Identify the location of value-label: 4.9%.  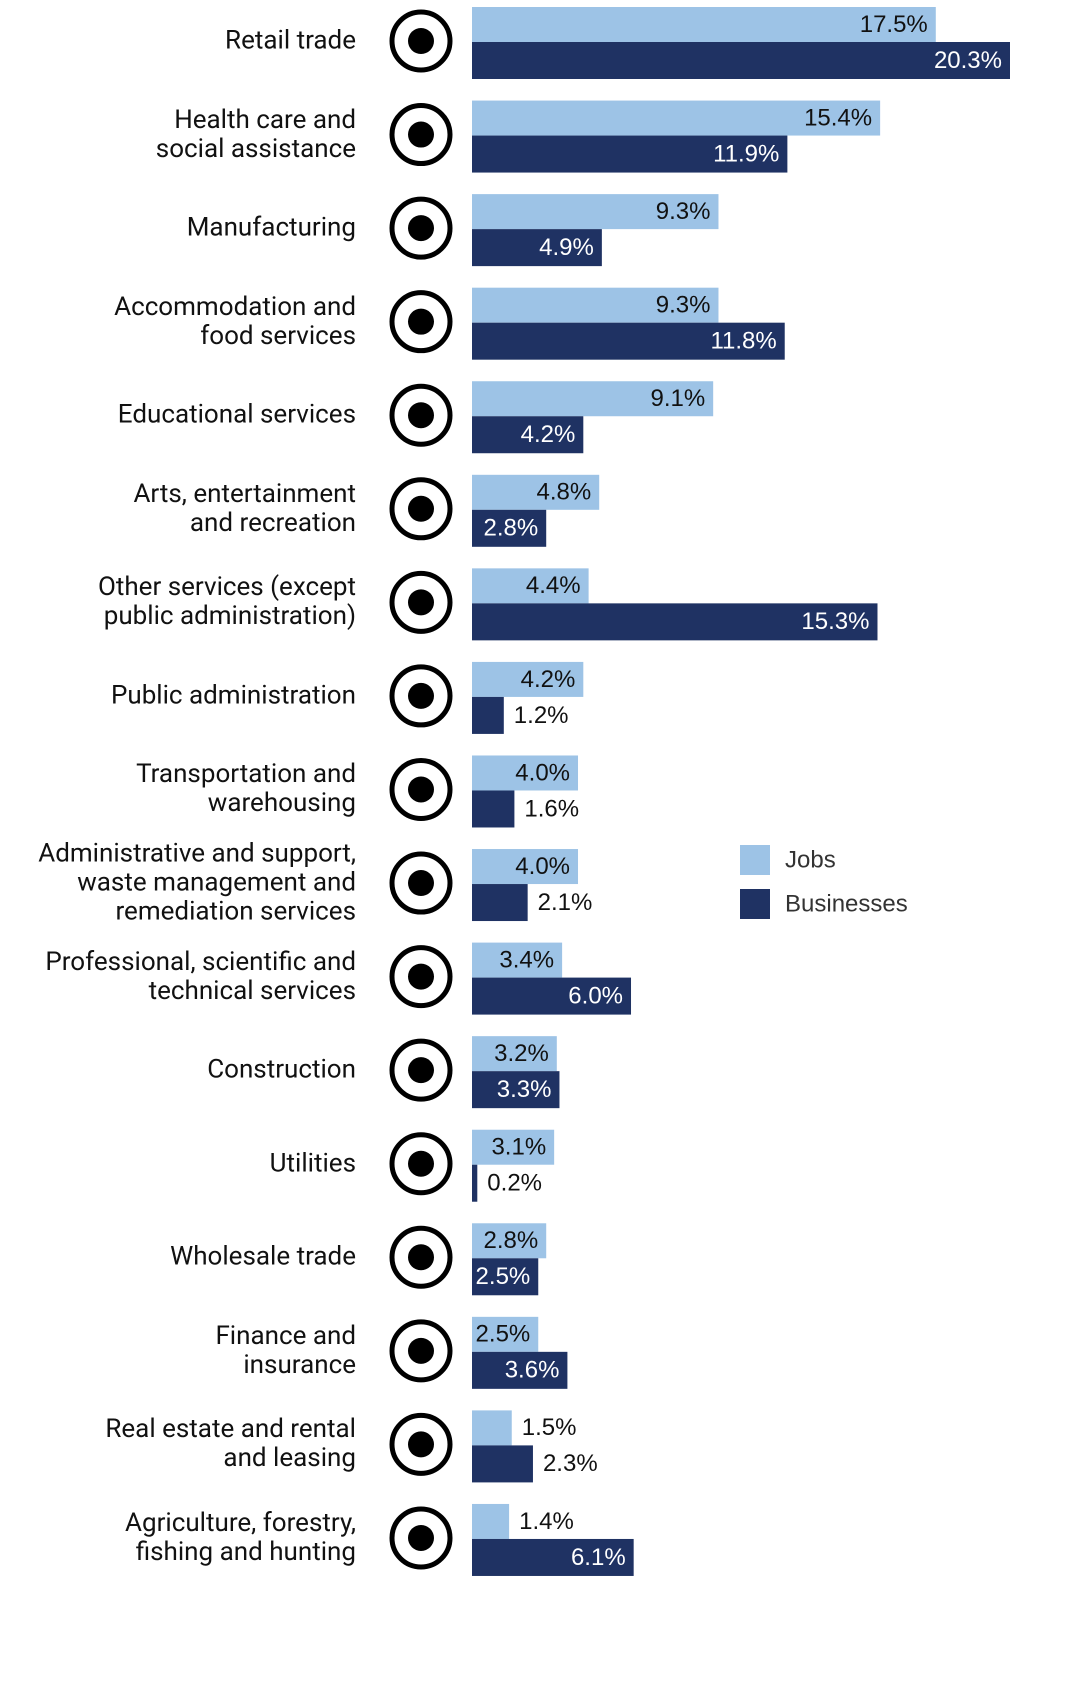
(566, 247).